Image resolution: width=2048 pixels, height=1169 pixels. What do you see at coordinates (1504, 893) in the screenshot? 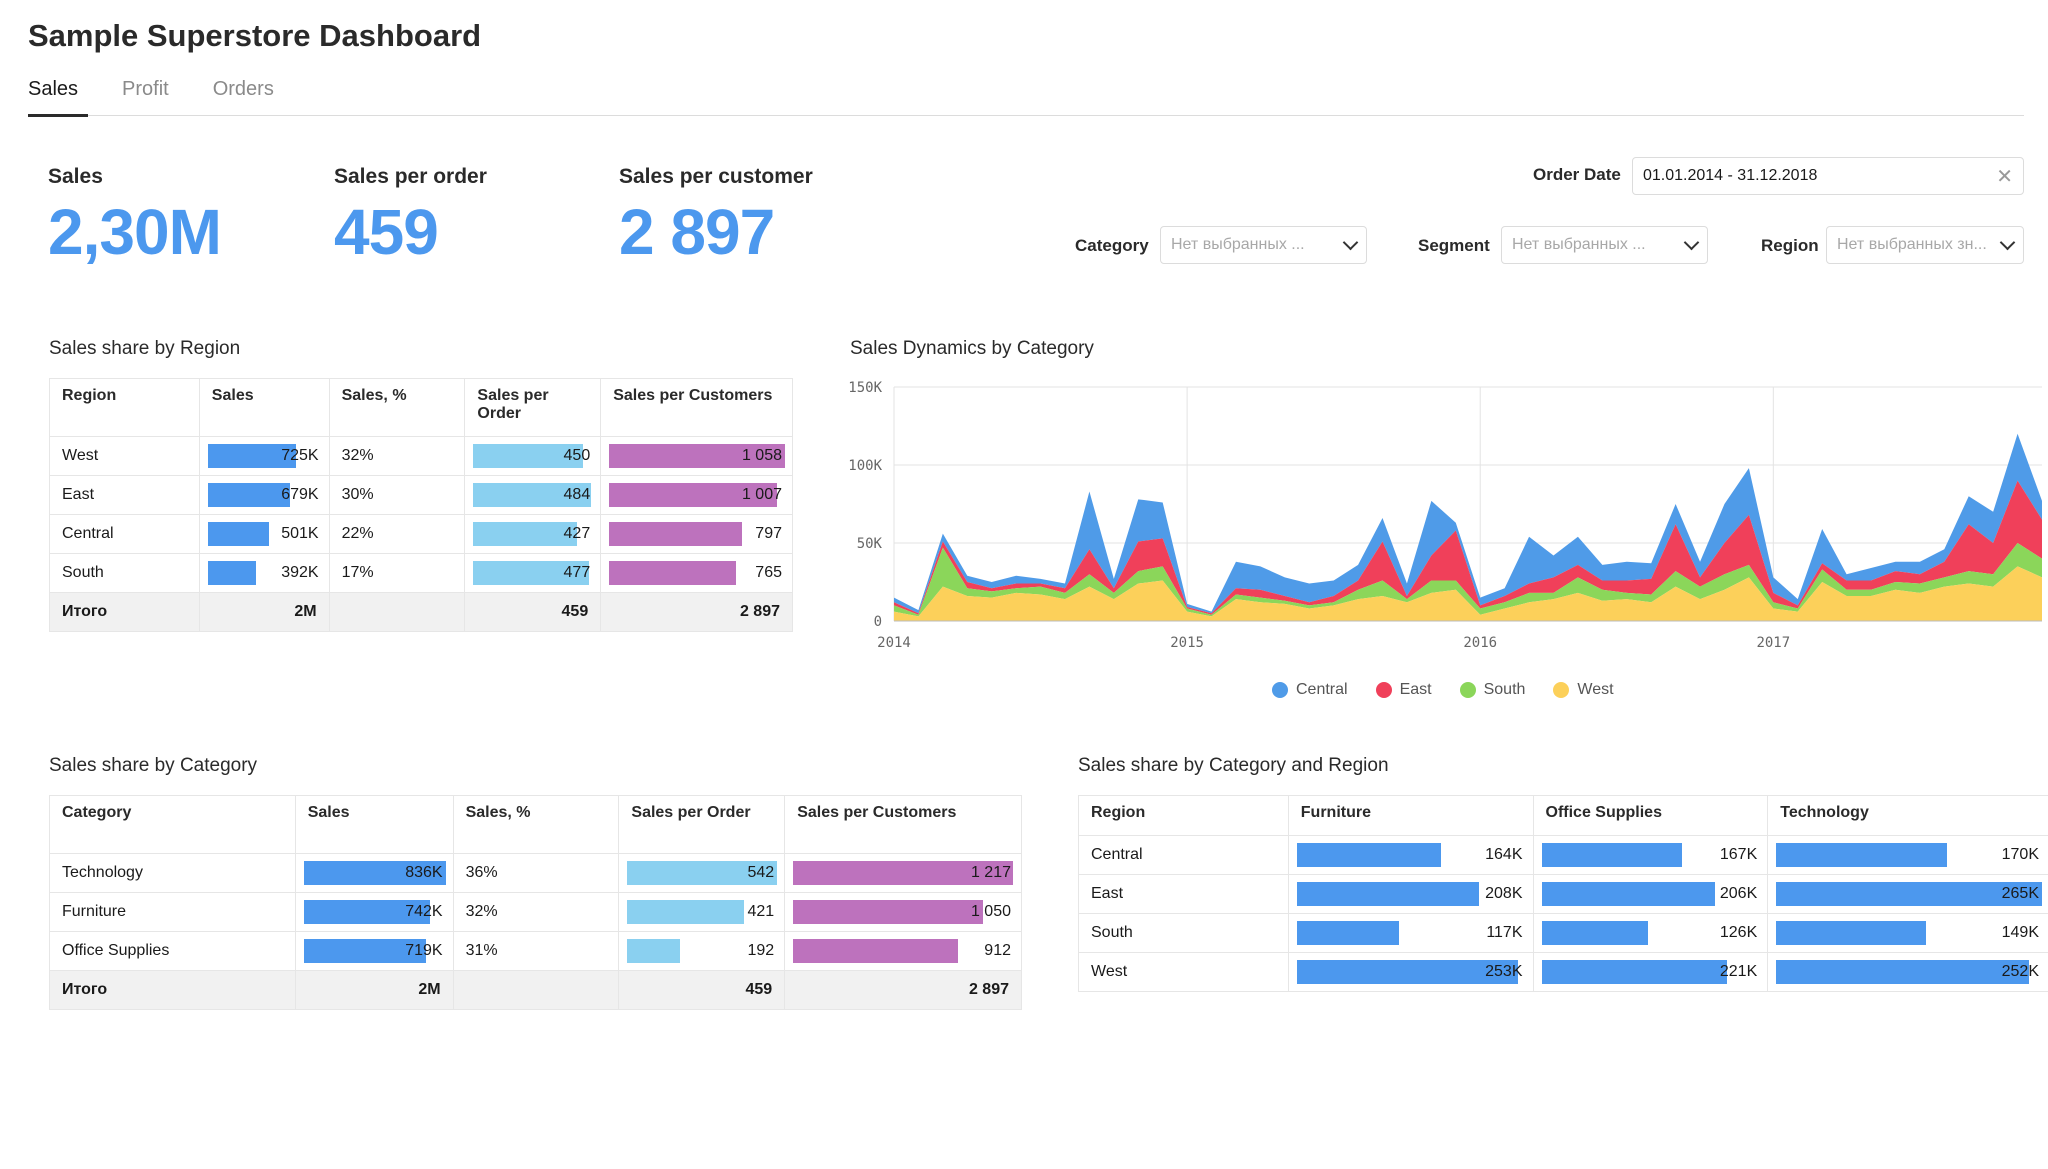
I see `bar-value: 208K` at bounding box center [1504, 893].